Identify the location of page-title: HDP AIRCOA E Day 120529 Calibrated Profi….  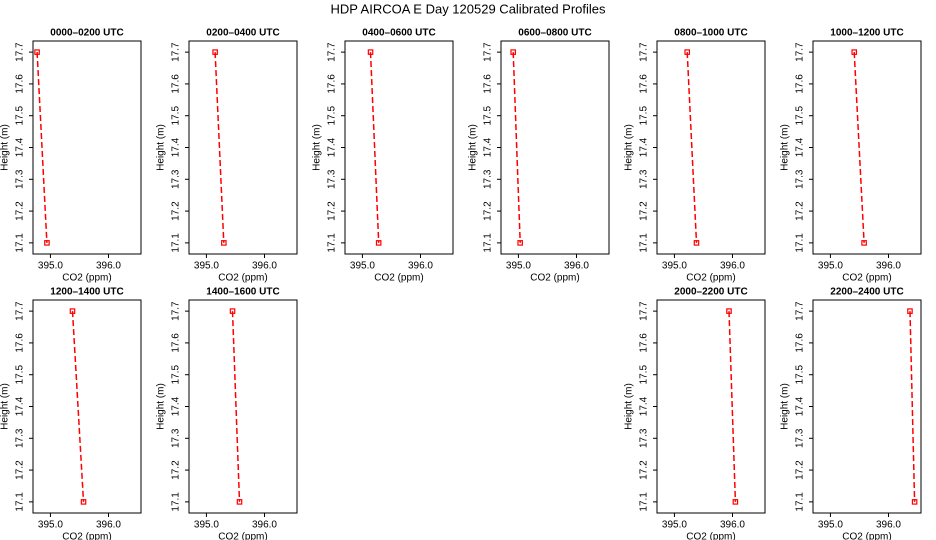
(468, 8).